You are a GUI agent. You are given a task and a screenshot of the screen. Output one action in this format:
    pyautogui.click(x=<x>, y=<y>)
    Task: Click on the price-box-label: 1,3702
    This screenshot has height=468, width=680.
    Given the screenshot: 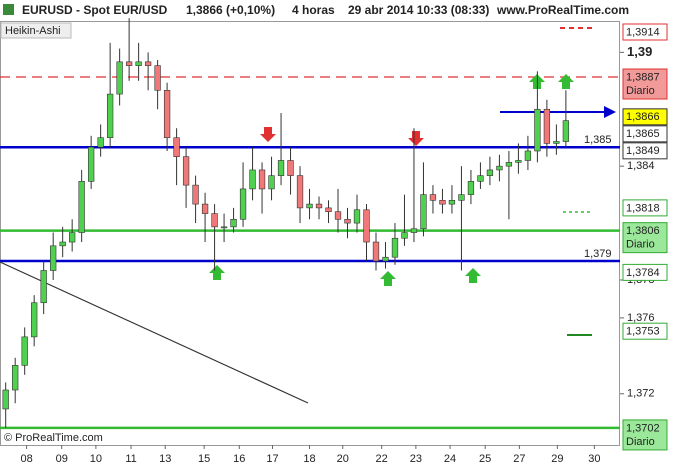 What is the action you would take?
    pyautogui.click(x=643, y=428)
    